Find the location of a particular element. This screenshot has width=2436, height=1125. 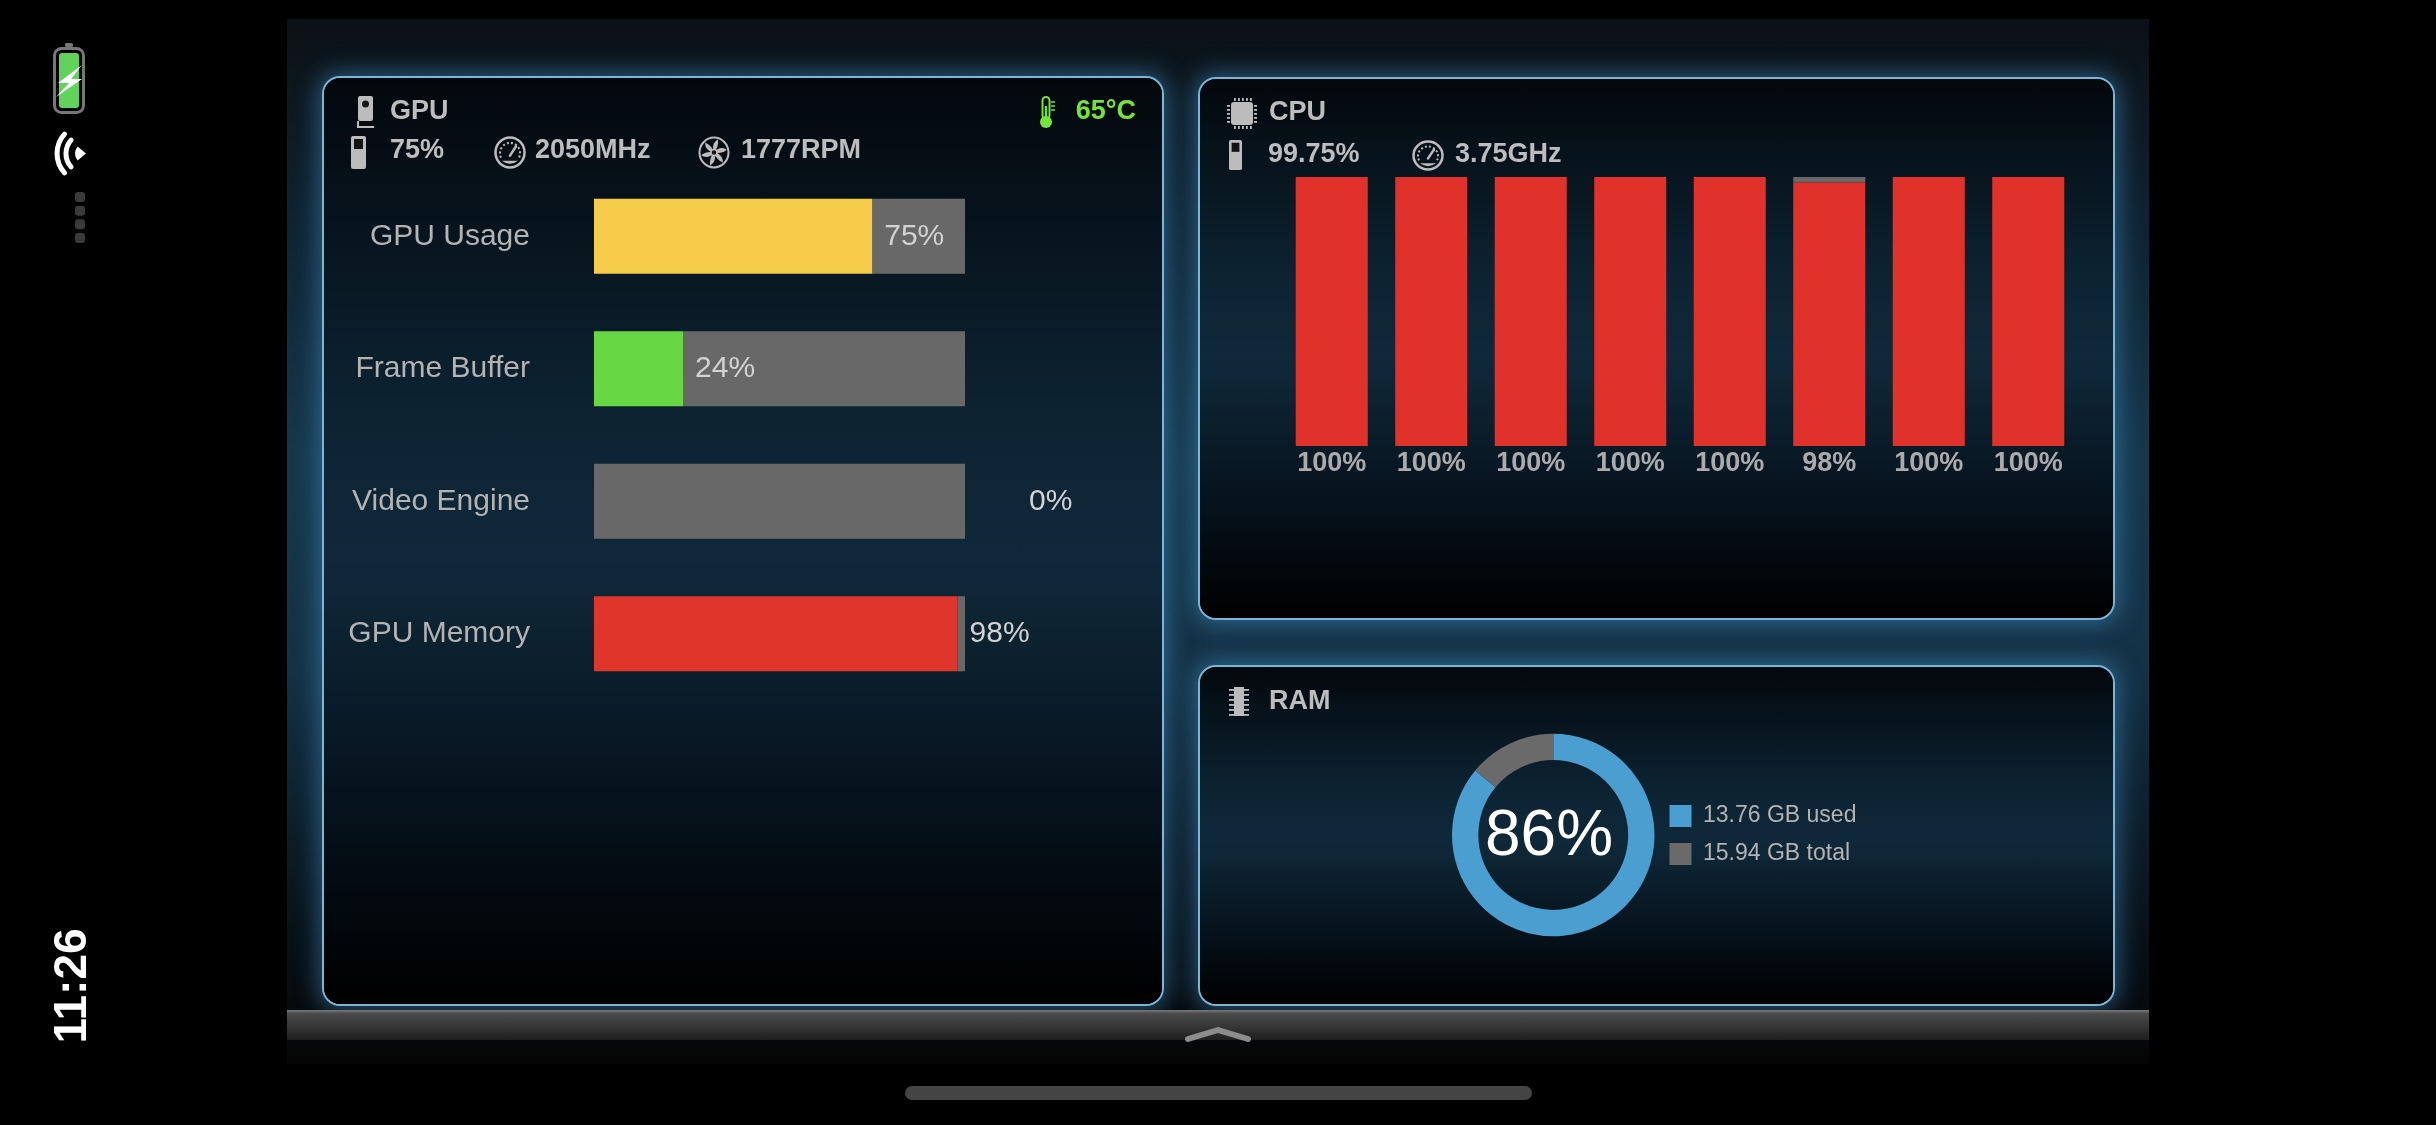

text: 2050MHz is located at coordinates (593, 149).